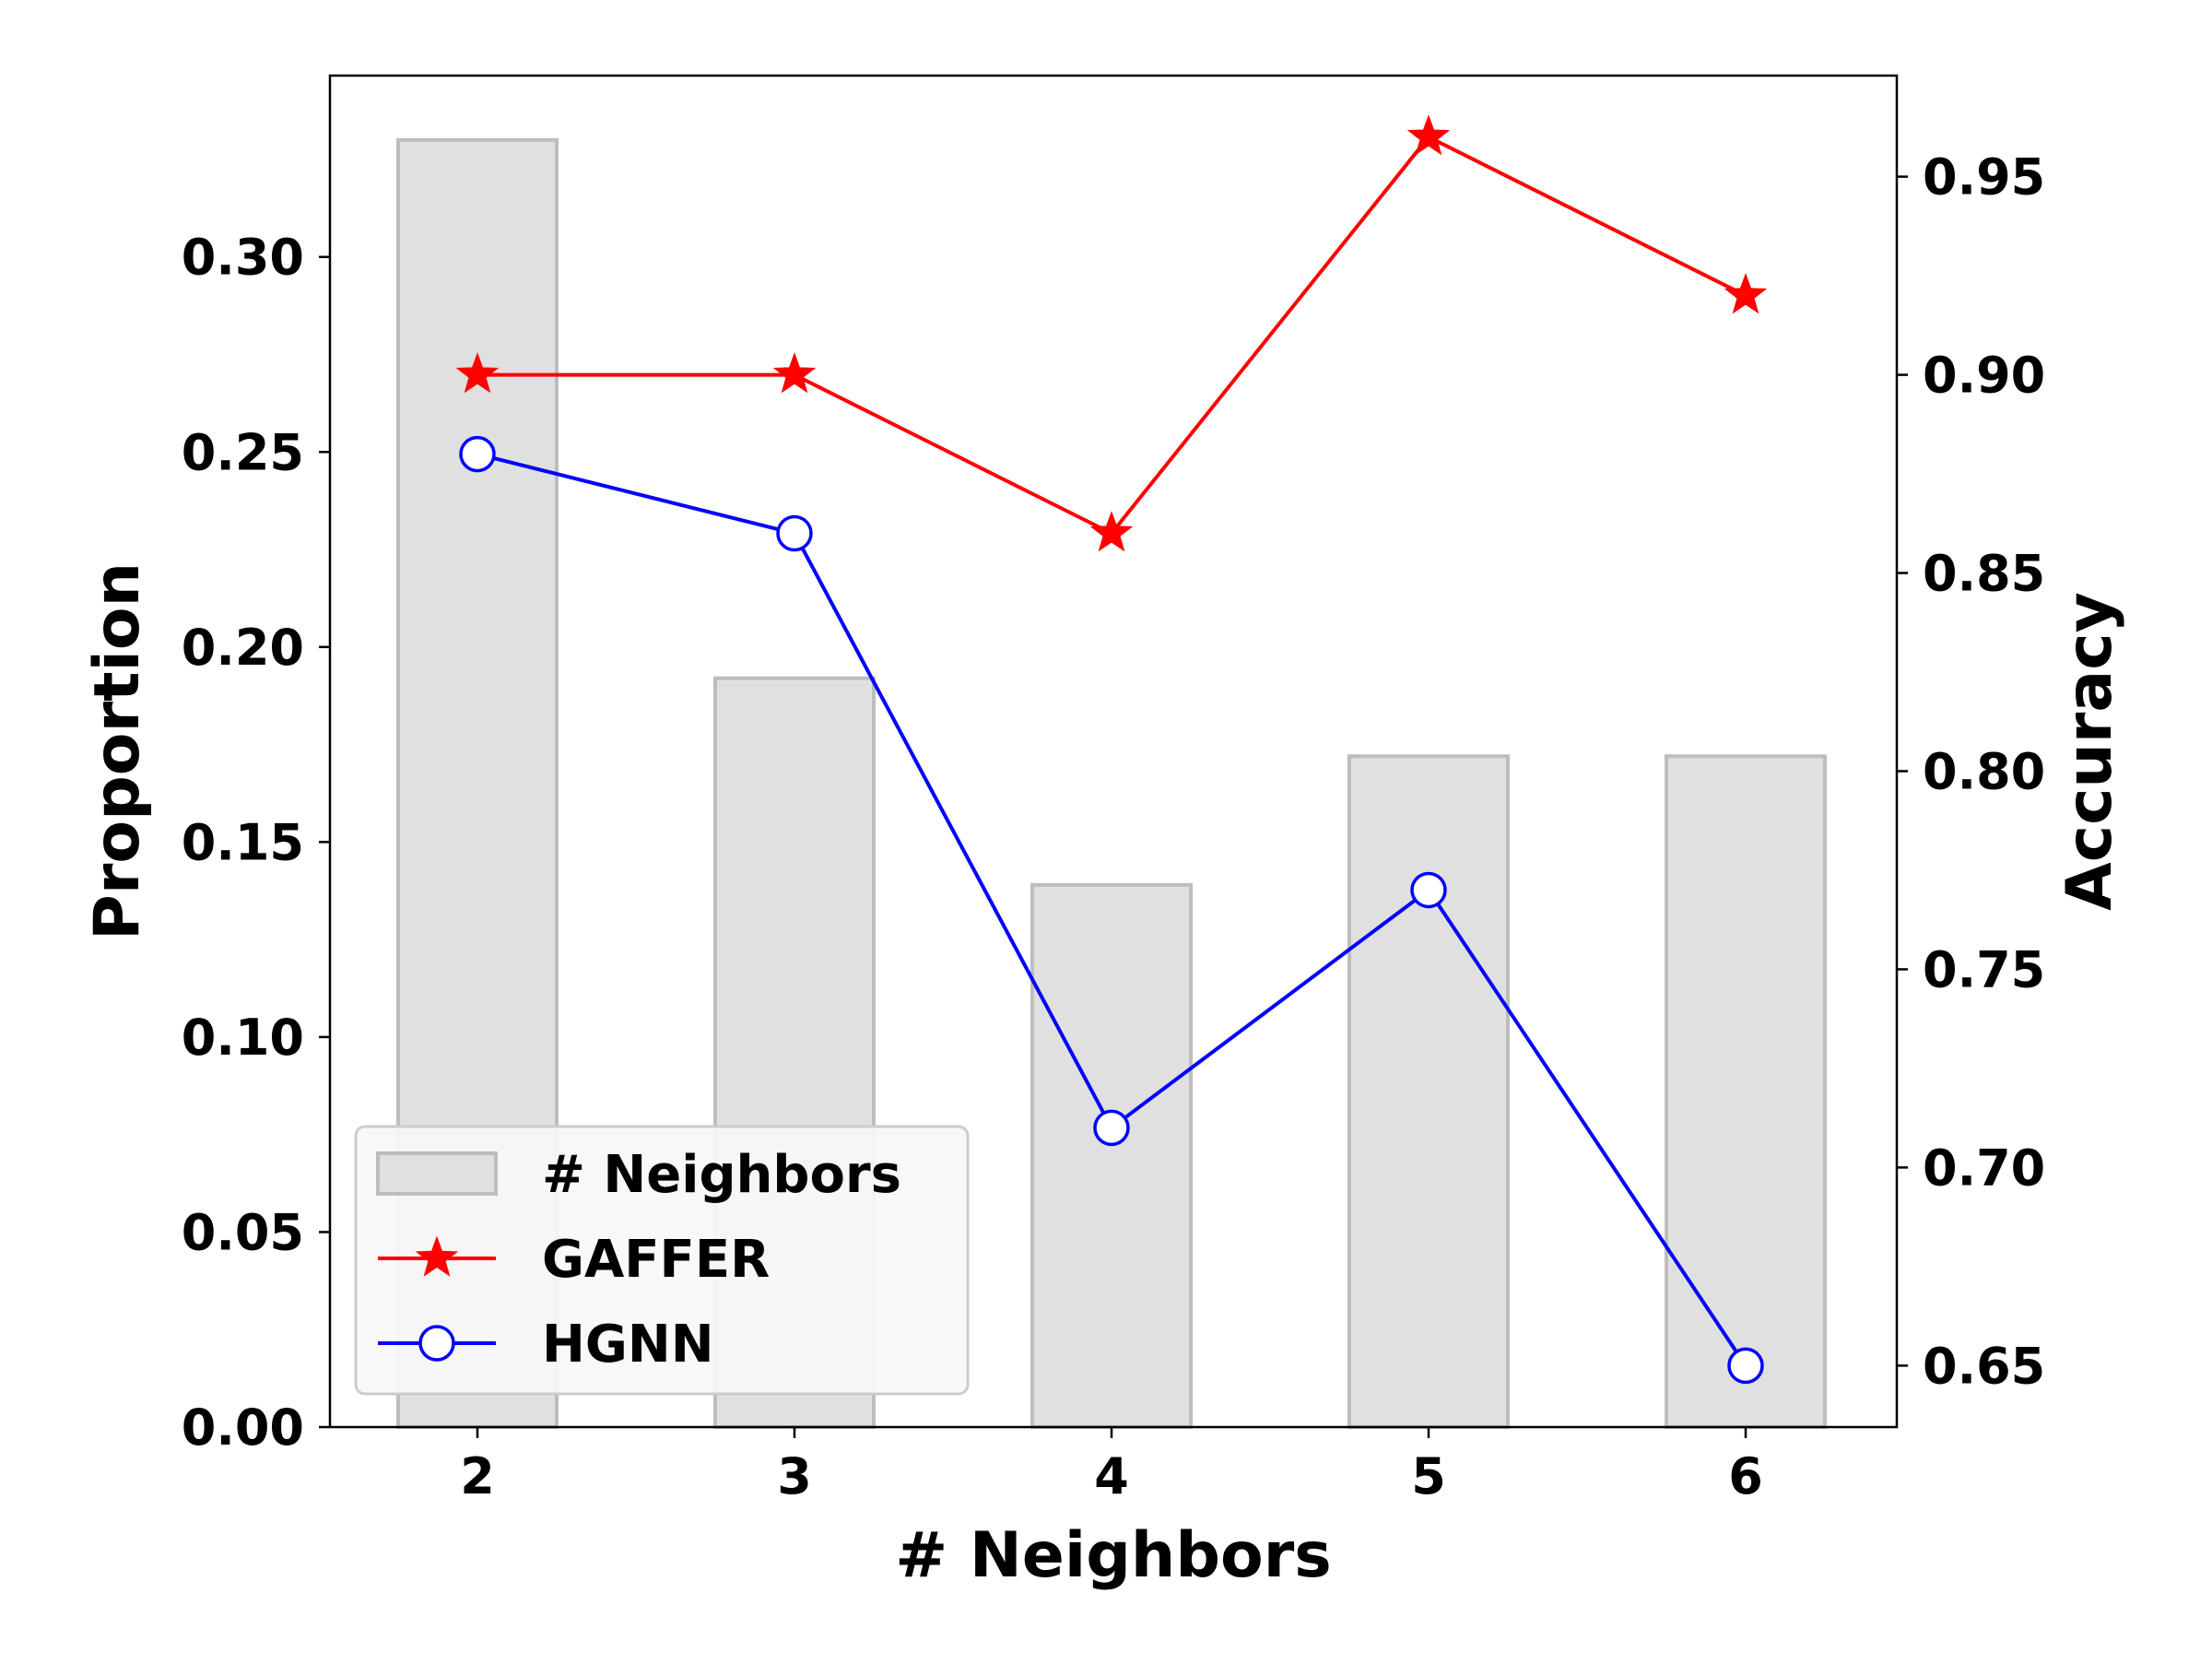  Describe the element at coordinates (1745, 1476) in the screenshot. I see `x-tick-label: 6` at that location.